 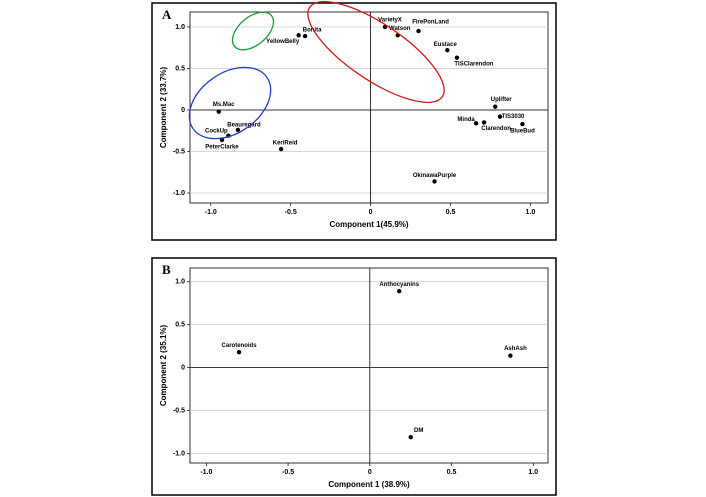 What do you see at coordinates (522, 132) in the screenshot?
I see `point-label: BlueBud` at bounding box center [522, 132].